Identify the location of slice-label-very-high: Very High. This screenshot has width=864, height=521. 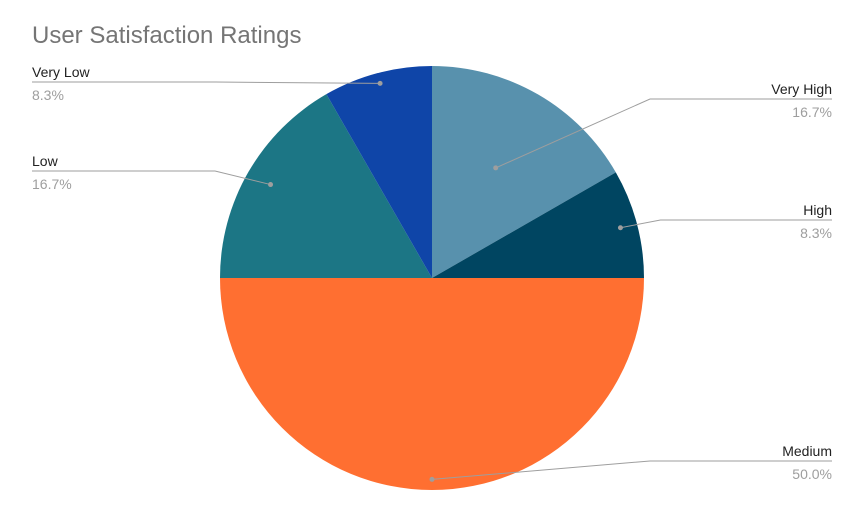
(801, 89).